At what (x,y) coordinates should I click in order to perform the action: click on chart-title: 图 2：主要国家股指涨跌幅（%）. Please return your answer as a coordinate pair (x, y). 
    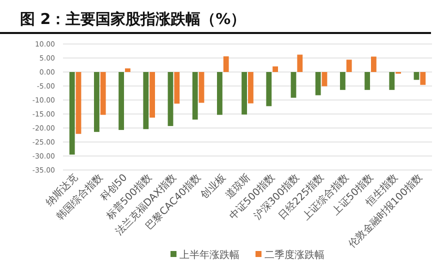
    Looking at the image, I should click on (133, 19).